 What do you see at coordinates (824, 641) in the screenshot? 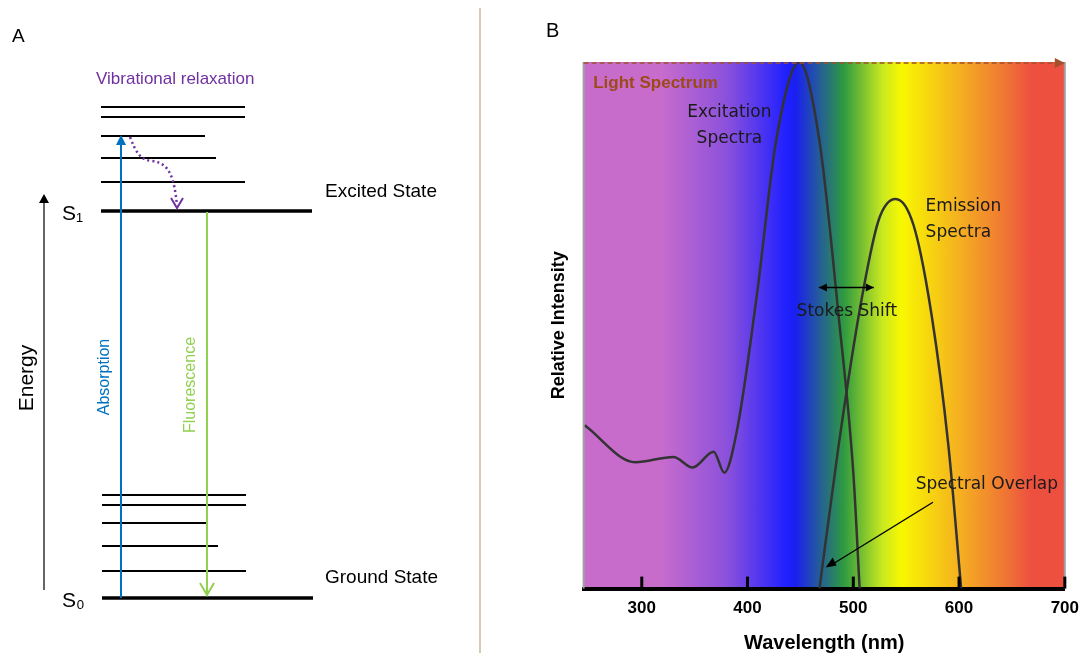
I see `x-axis-title: Wavelength (nm)` at bounding box center [824, 641].